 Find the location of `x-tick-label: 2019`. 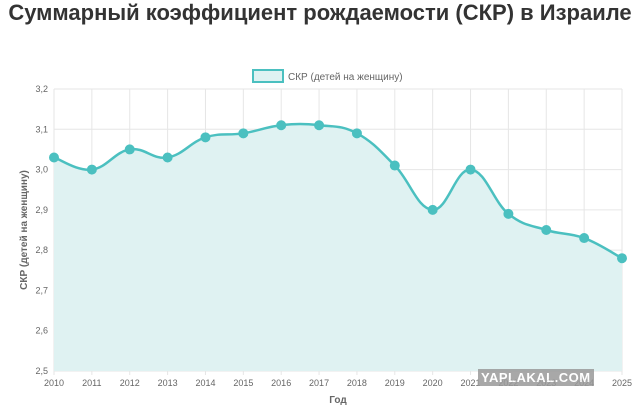

x-tick-label: 2019 is located at coordinates (395, 383).